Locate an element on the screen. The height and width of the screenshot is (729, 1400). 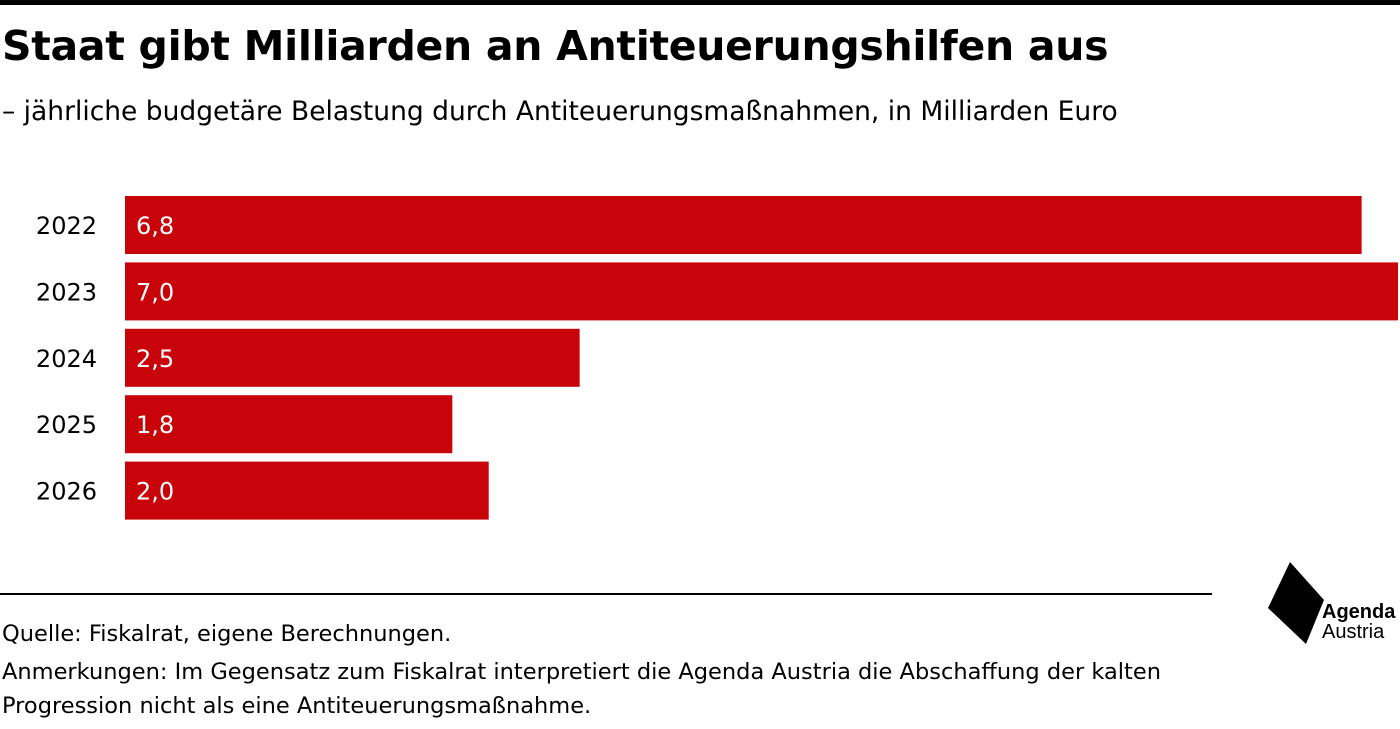
value-label-2025: 1,8 is located at coordinates (155, 425).